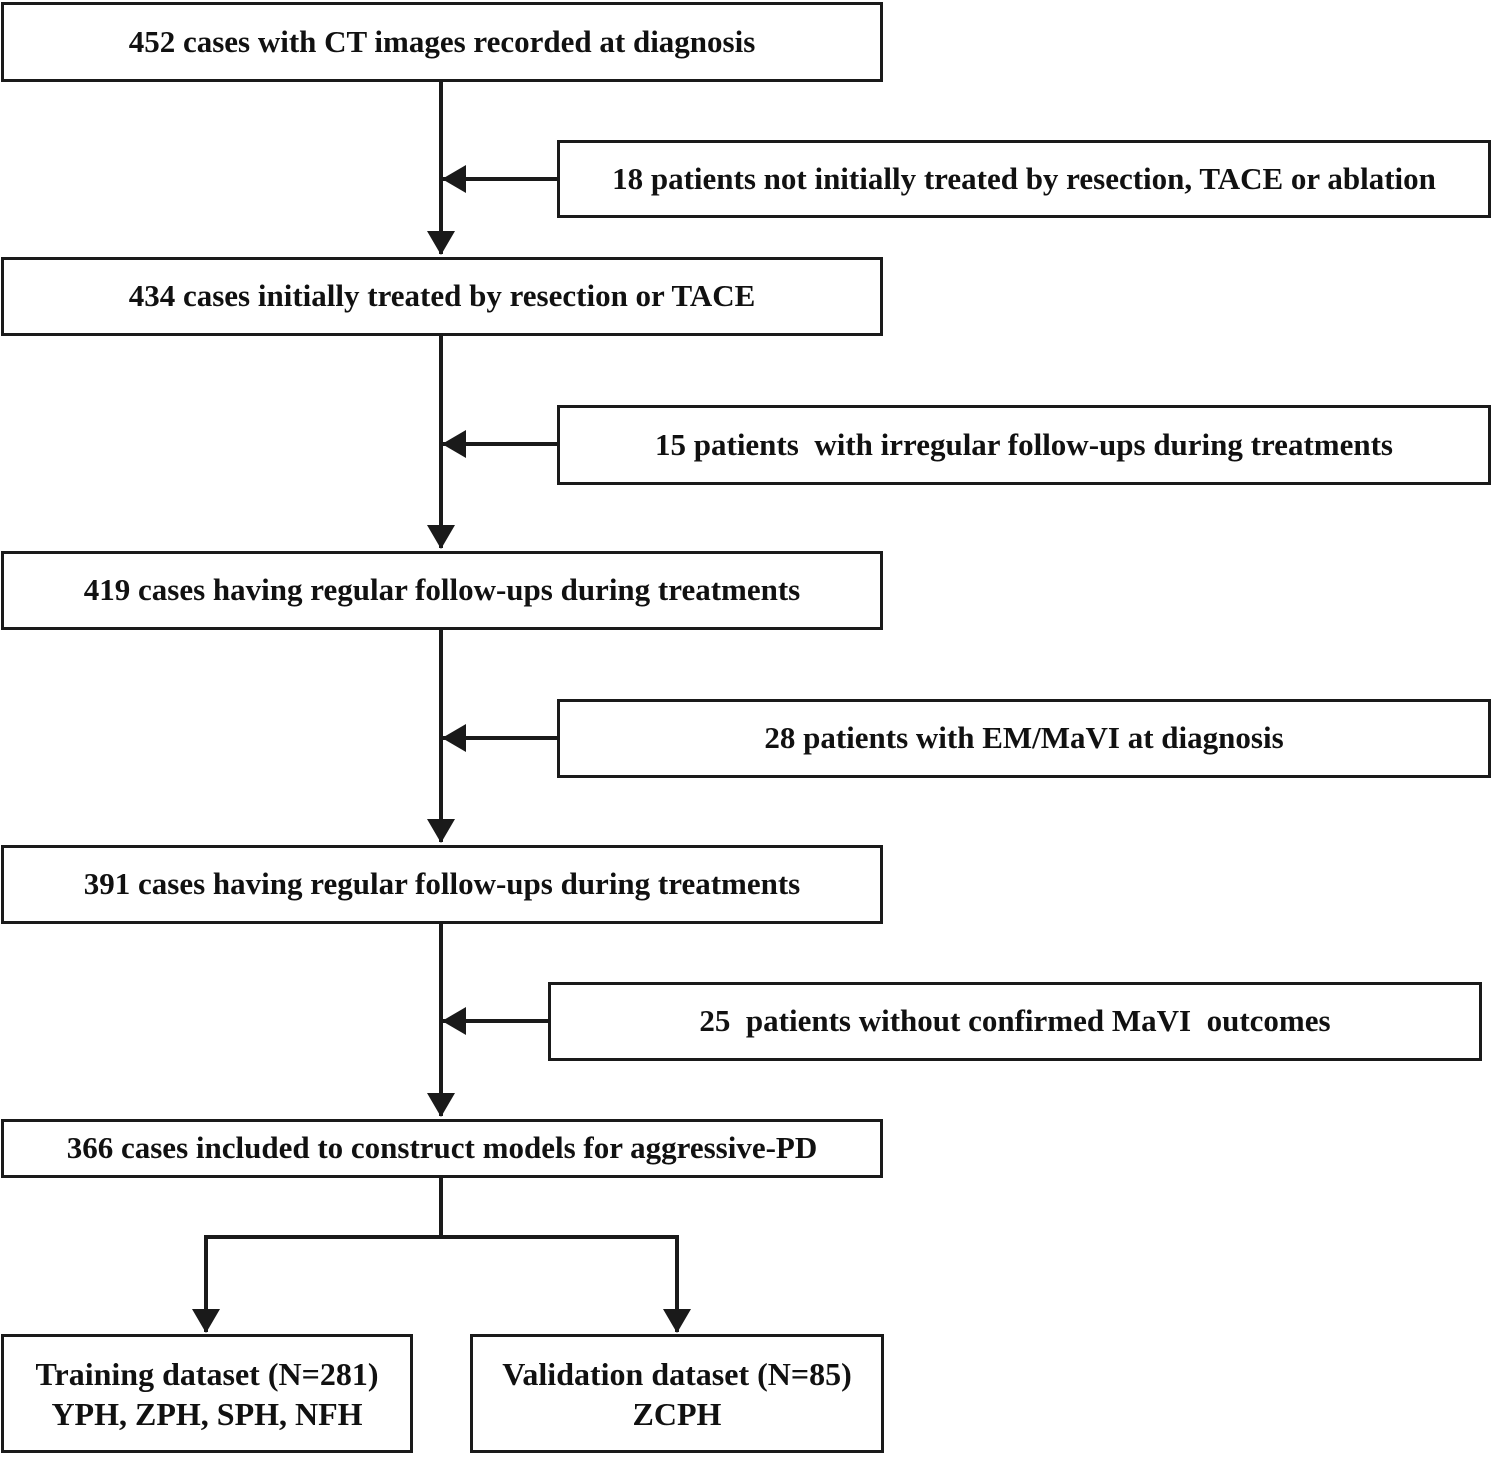  What do you see at coordinates (677, 1373) in the screenshot?
I see `validation-dataset-title: Validation dataset (N=85)` at bounding box center [677, 1373].